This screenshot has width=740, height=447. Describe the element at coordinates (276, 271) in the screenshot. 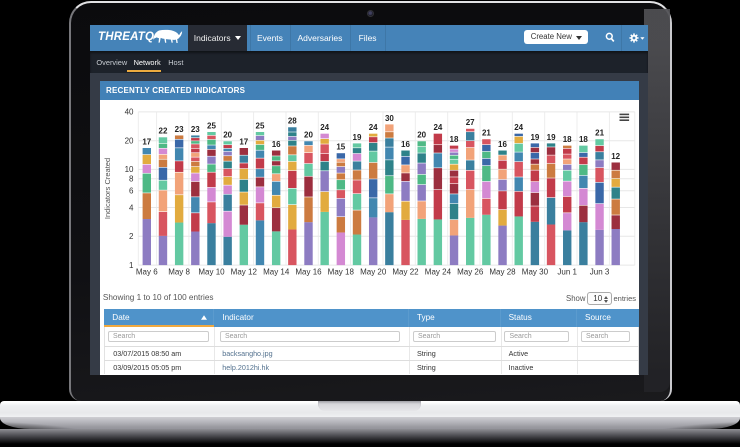

I see `svg-text: May 14` at that location.